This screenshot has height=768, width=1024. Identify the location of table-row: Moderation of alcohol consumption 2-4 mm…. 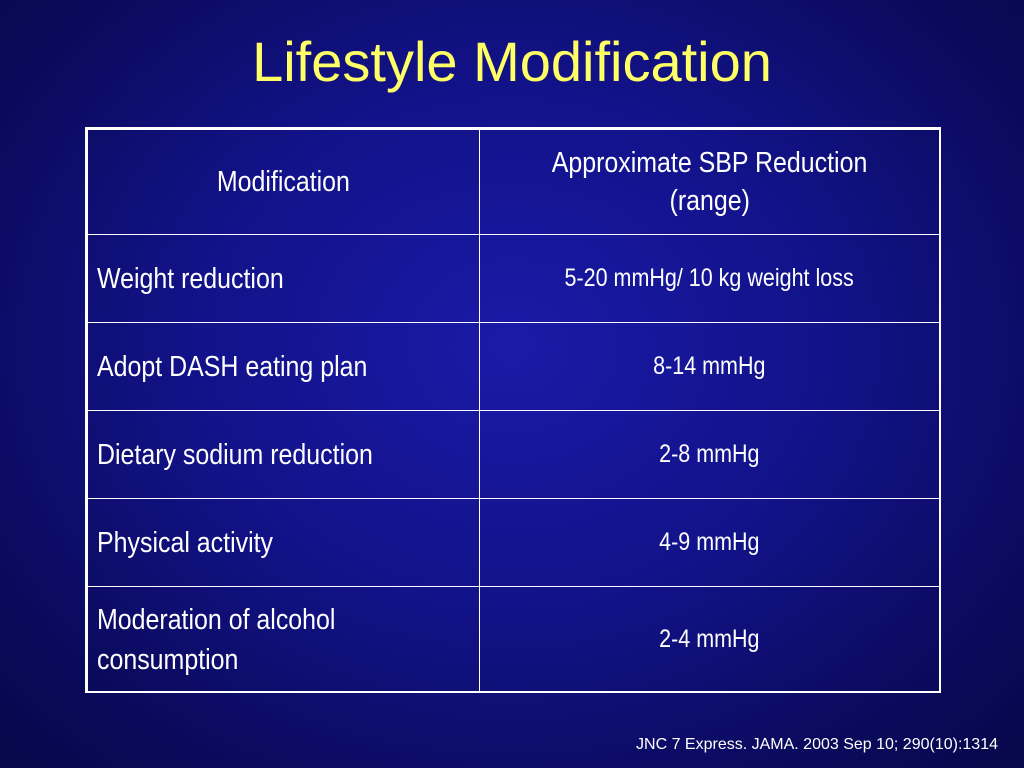
(513, 639).